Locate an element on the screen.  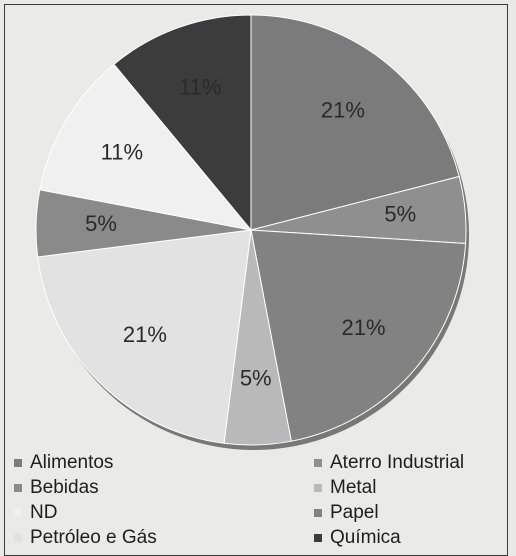
legend-item-aterro-industrial: Aterro Industrial is located at coordinates (414, 462).